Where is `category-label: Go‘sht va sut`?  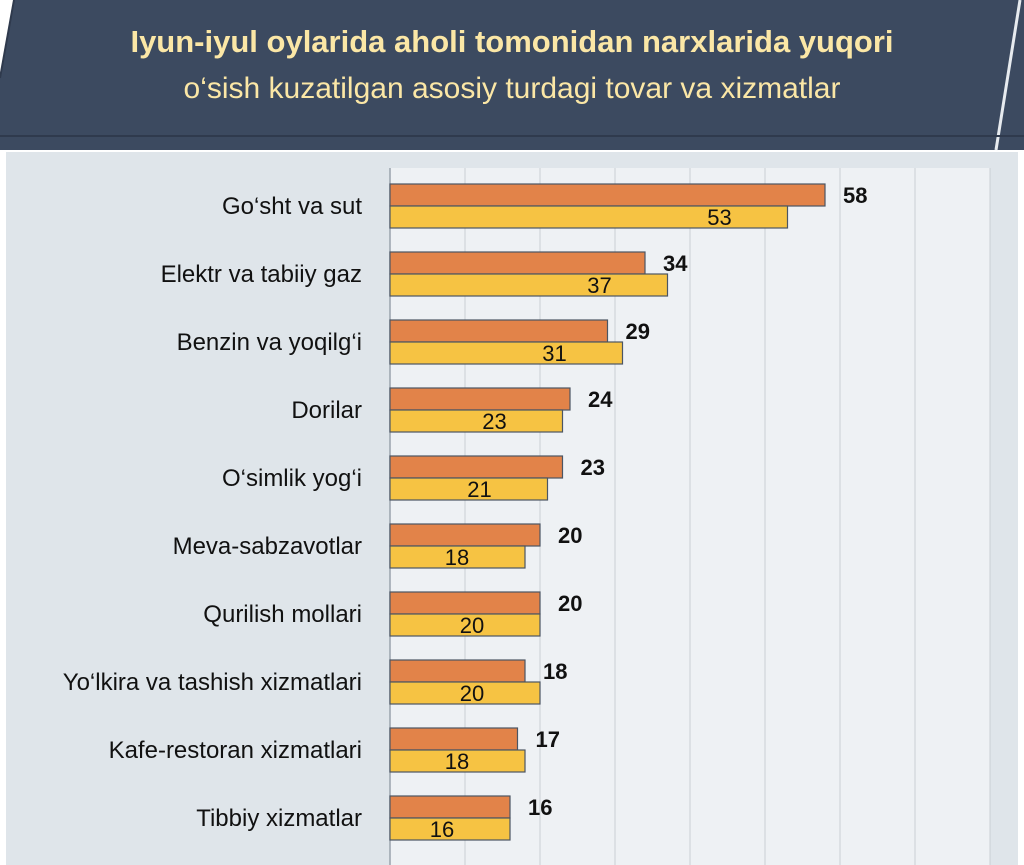
category-label: Go‘sht va sut is located at coordinates (292, 206).